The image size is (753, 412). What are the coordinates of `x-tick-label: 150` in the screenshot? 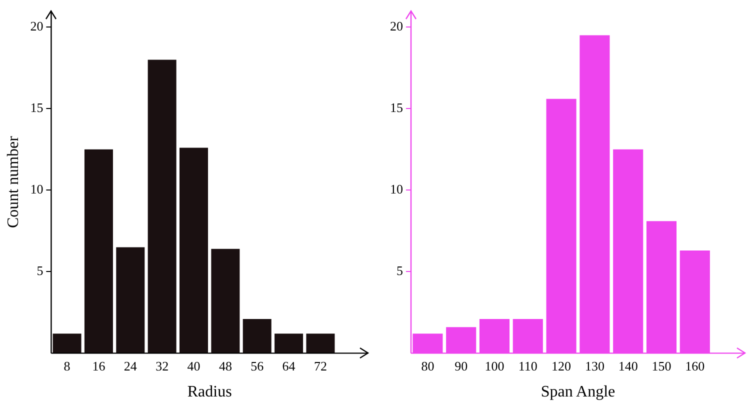 It's located at (662, 366).